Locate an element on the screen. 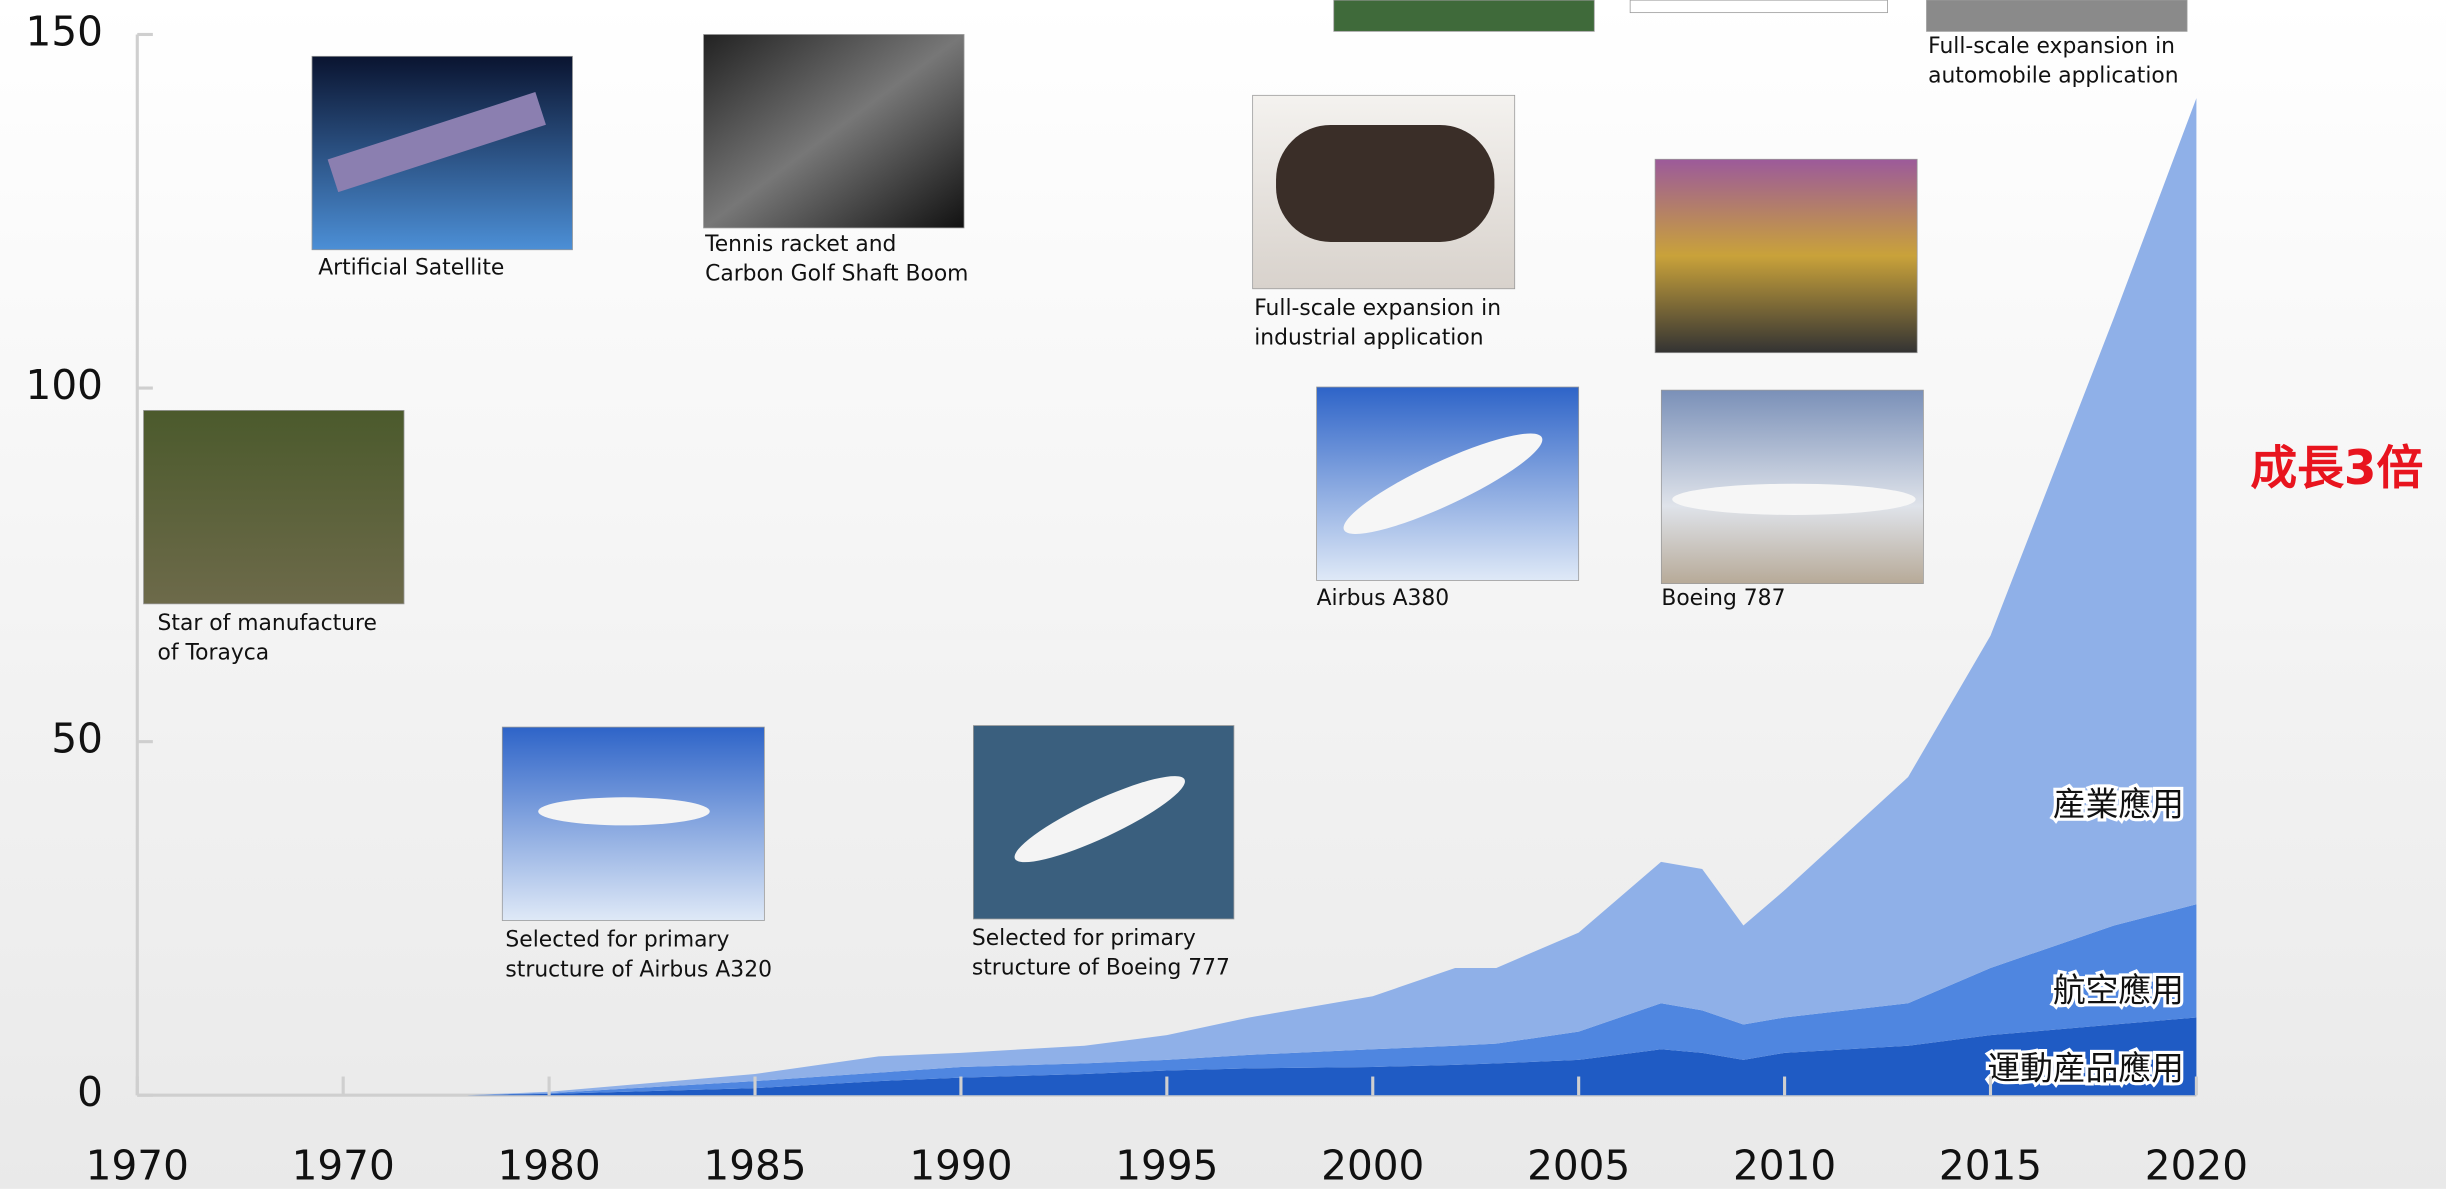  photo-caption: Artificial Satellite is located at coordinates (411, 267).